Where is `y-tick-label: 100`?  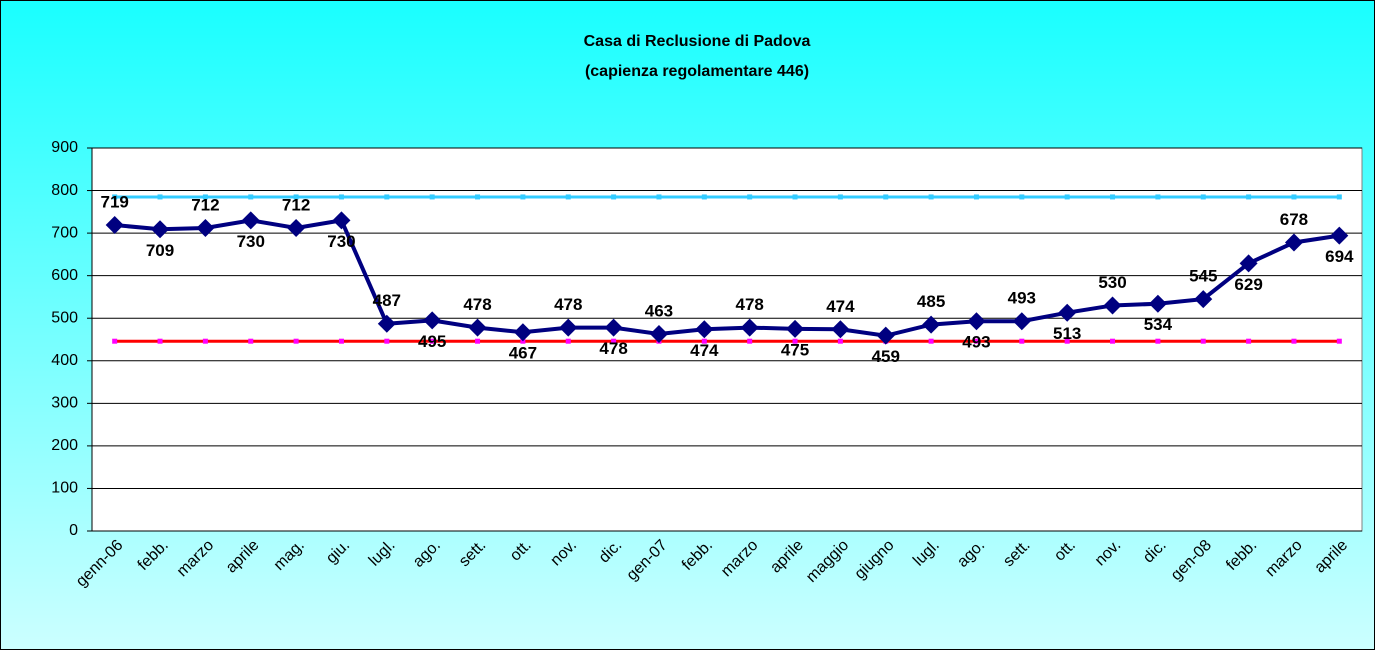 y-tick-label: 100 is located at coordinates (64, 488).